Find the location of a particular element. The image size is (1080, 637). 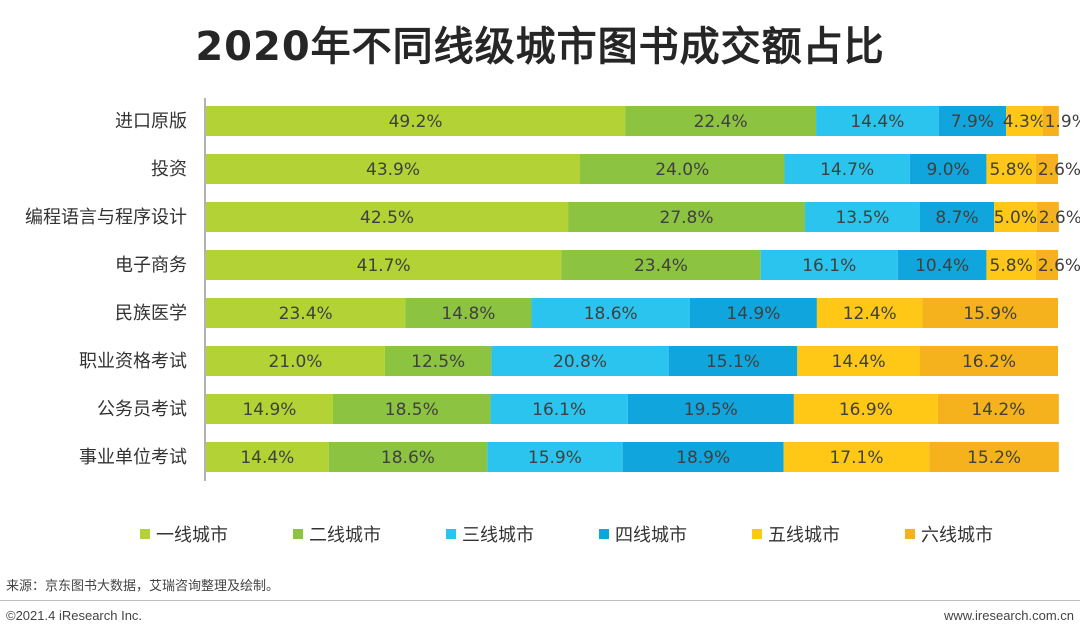

chart-title: 2020年不同线级城市图书成交额占比 is located at coordinates (540, 47).